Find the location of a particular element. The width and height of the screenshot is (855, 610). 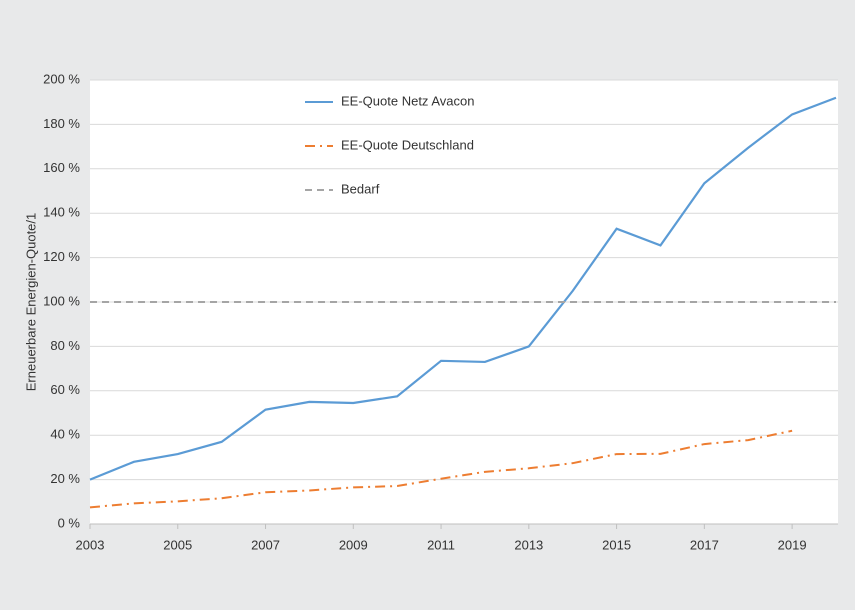

y-tick-label: 140 % is located at coordinates (61, 212).